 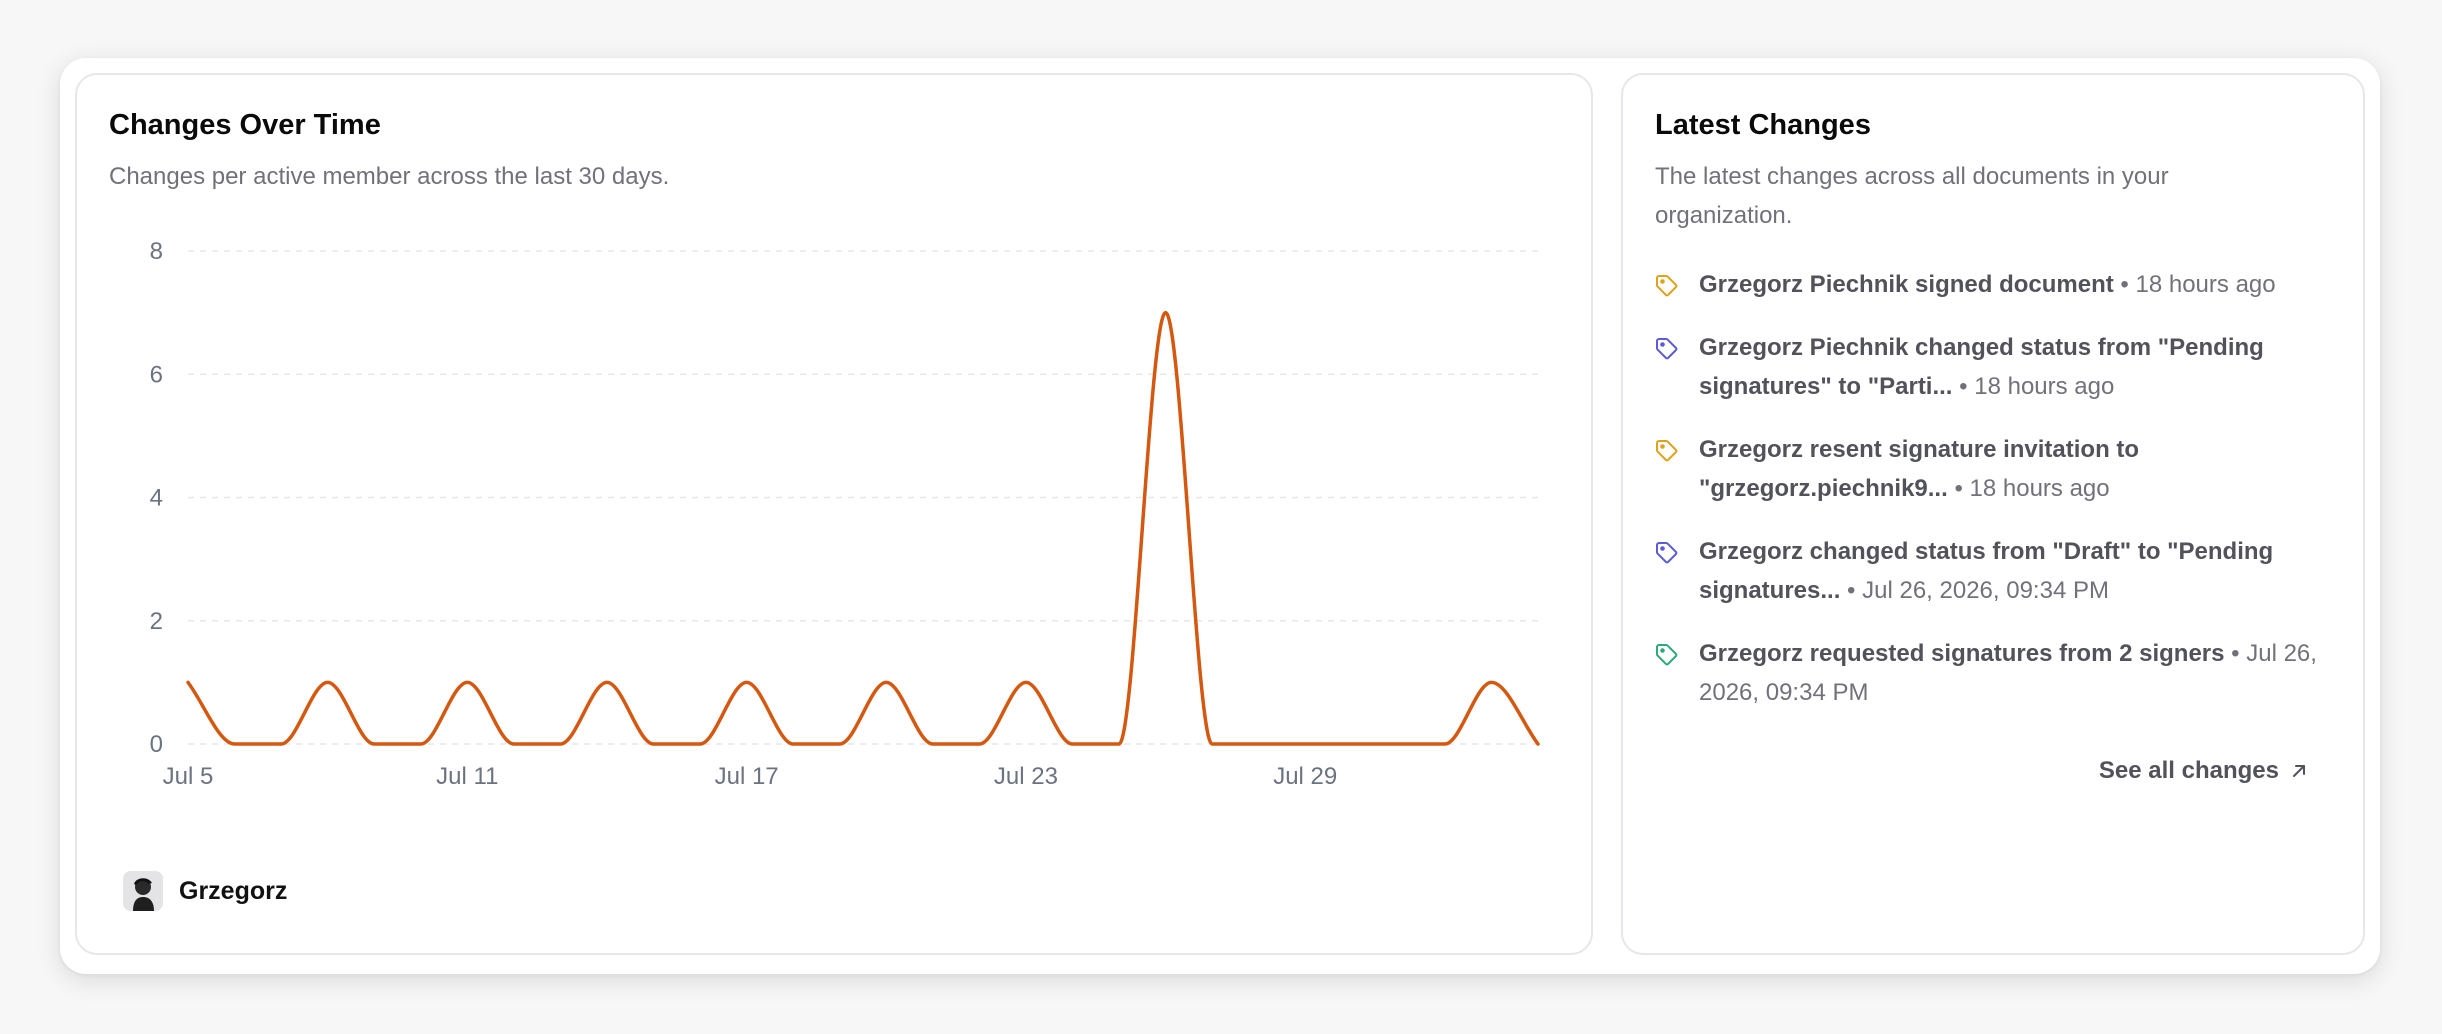 What do you see at coordinates (156, 251) in the screenshot?
I see `y-tick-label: 8` at bounding box center [156, 251].